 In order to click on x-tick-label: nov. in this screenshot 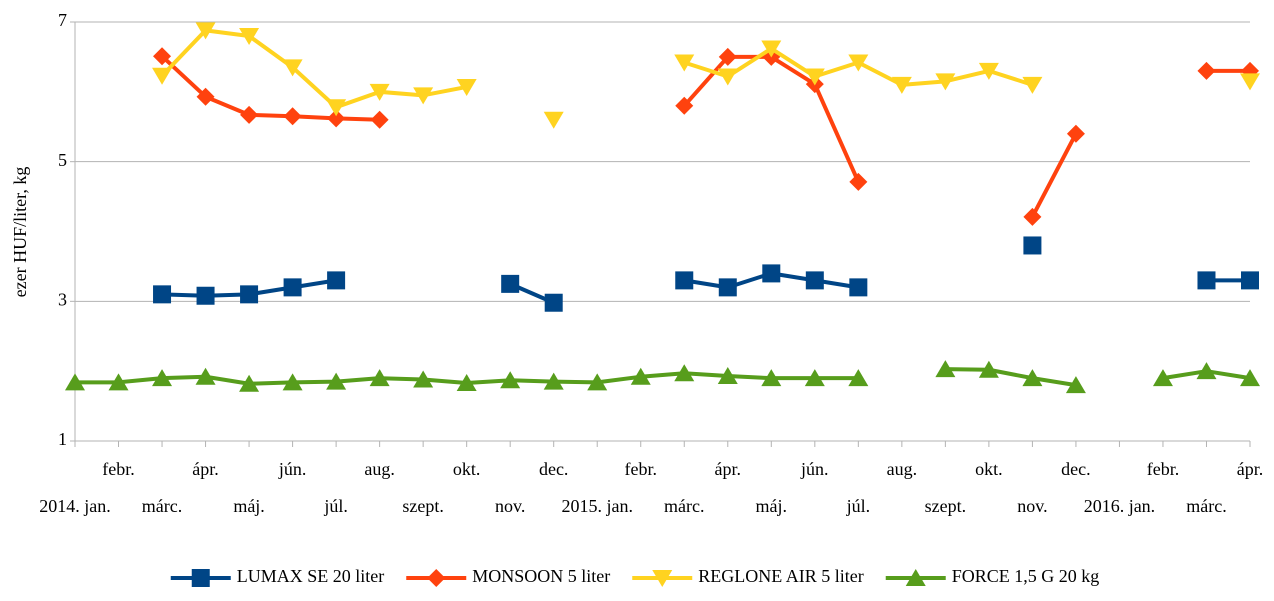, I will do `click(1032, 506)`.